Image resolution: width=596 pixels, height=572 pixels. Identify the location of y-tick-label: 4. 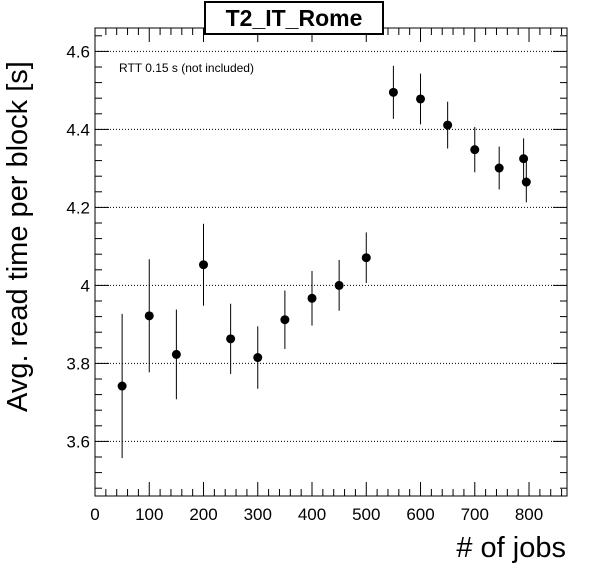
(85, 285).